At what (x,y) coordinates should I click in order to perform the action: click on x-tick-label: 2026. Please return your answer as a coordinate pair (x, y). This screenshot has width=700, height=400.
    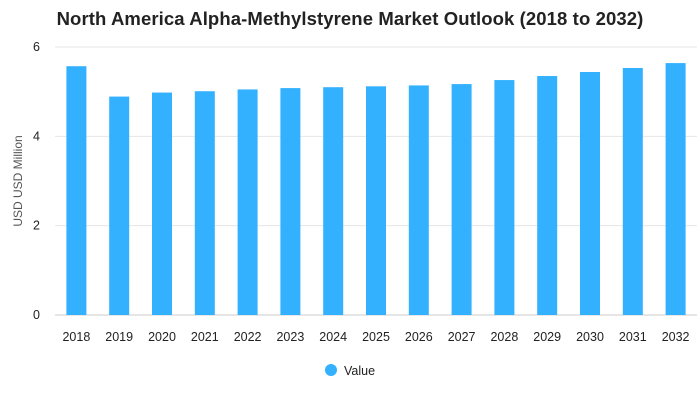
    Looking at the image, I should click on (419, 337).